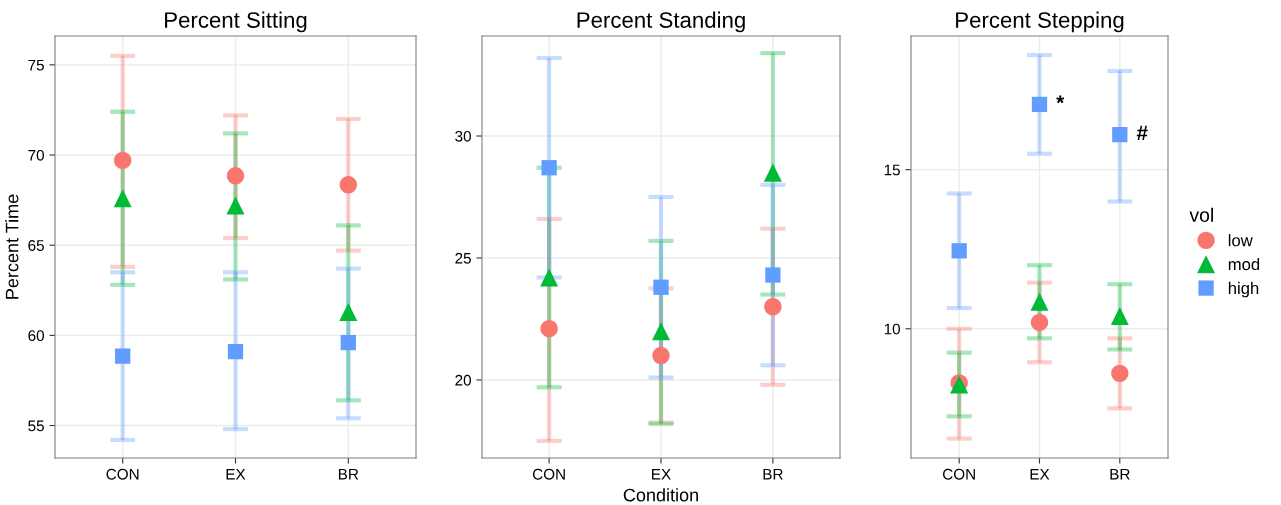 The image size is (1281, 505). Describe the element at coordinates (892, 170) in the screenshot. I see `y-tick-label: 15` at that location.